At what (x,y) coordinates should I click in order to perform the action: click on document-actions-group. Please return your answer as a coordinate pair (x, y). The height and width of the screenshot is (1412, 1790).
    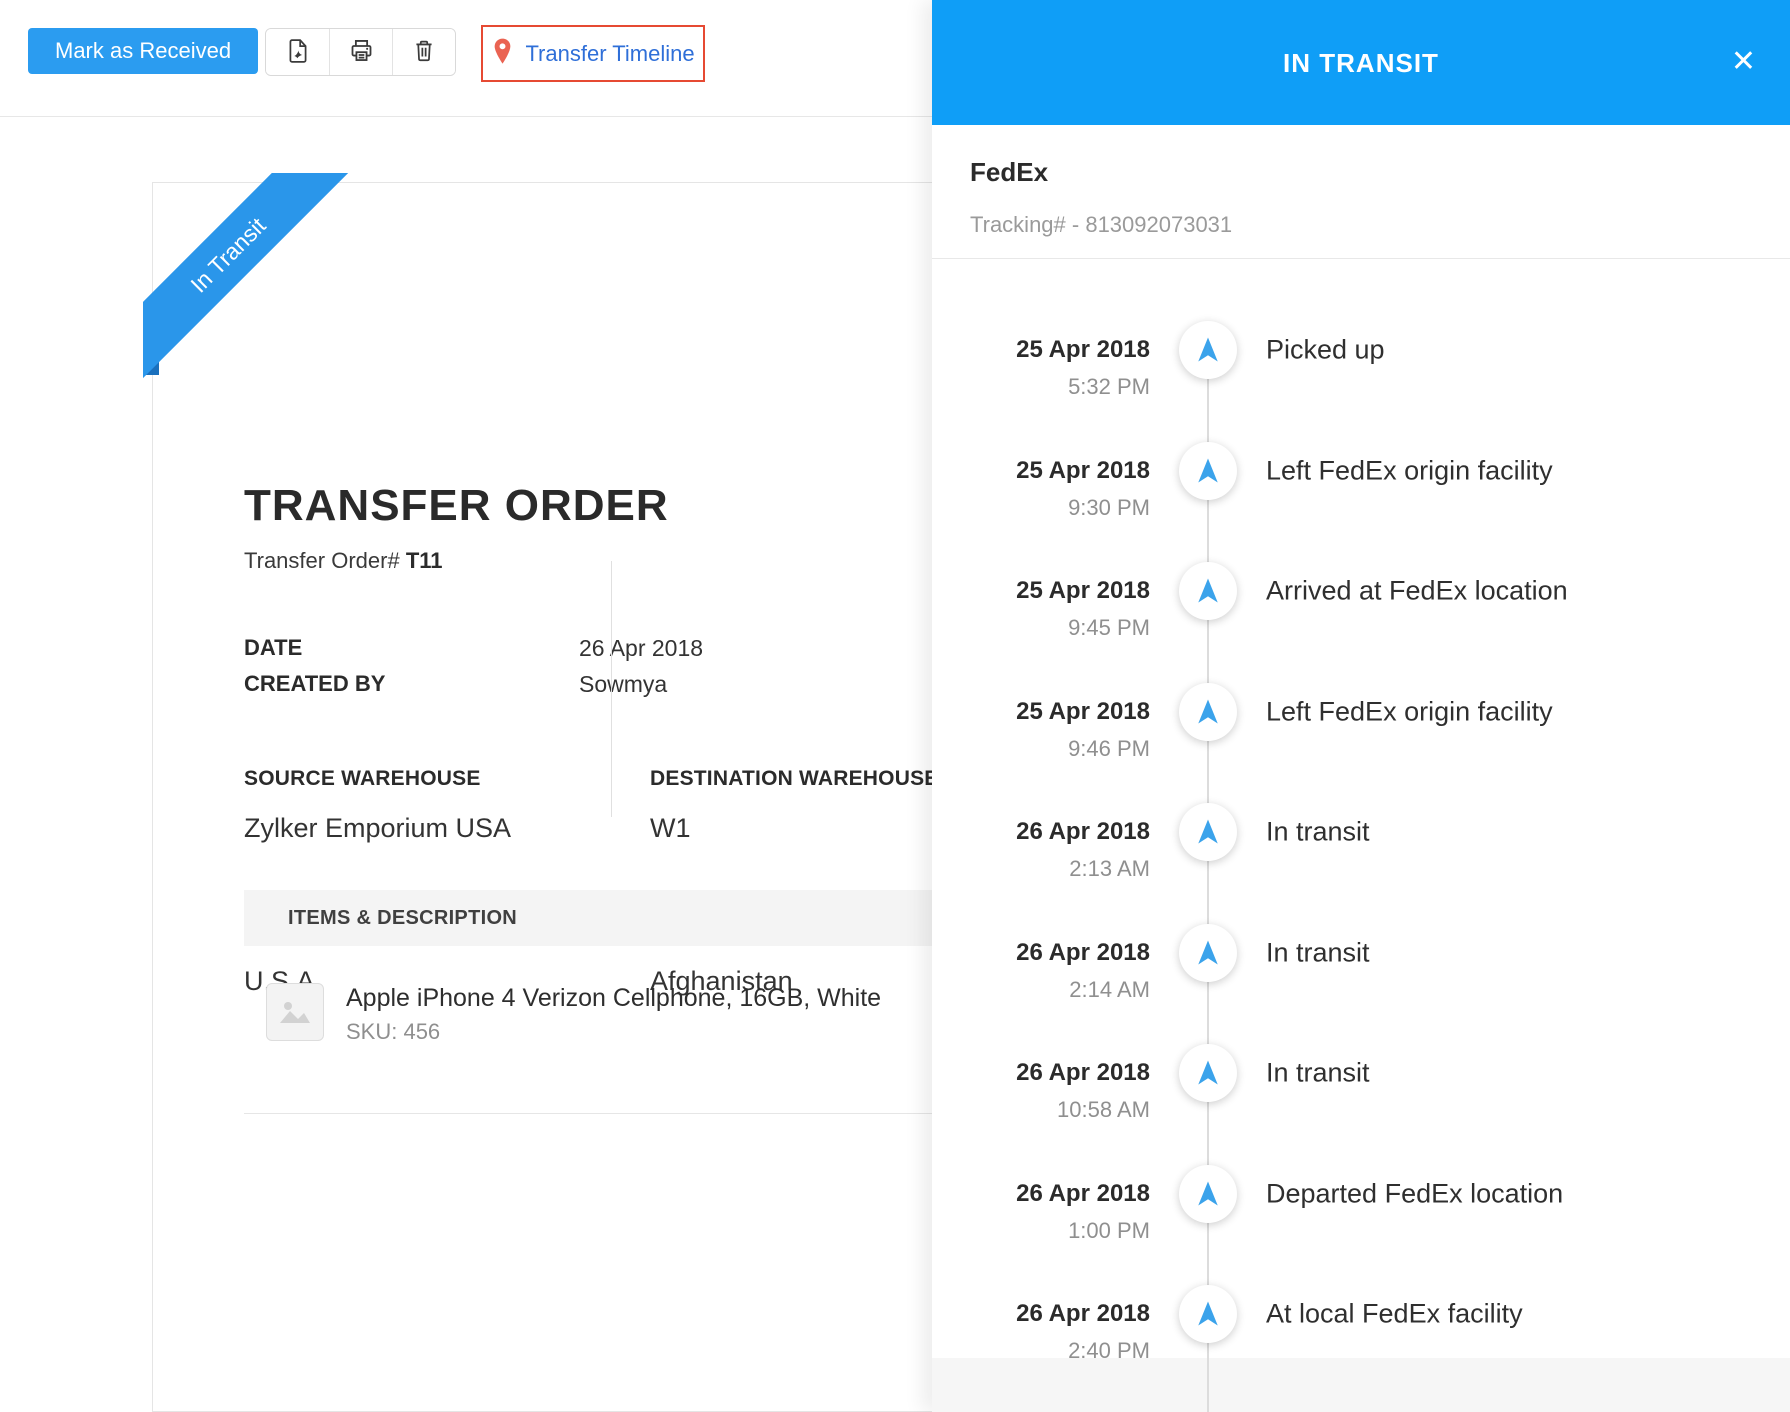
    Looking at the image, I should click on (360, 52).